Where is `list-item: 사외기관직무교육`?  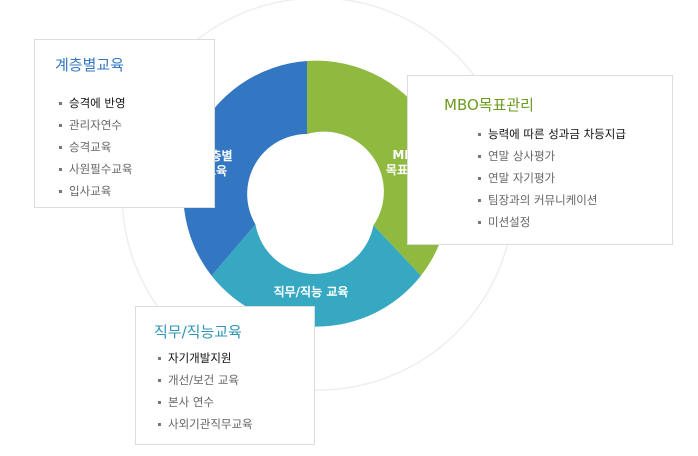 list-item: 사외기관직무교육 is located at coordinates (205, 424).